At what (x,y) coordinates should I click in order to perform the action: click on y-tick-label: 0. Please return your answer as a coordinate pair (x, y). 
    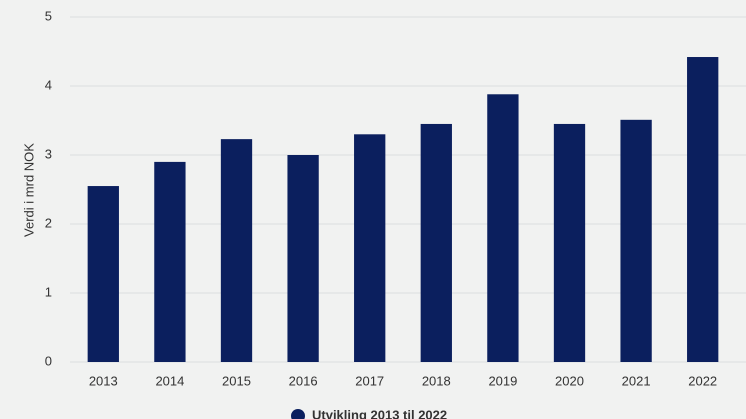
    Looking at the image, I should click on (48, 360).